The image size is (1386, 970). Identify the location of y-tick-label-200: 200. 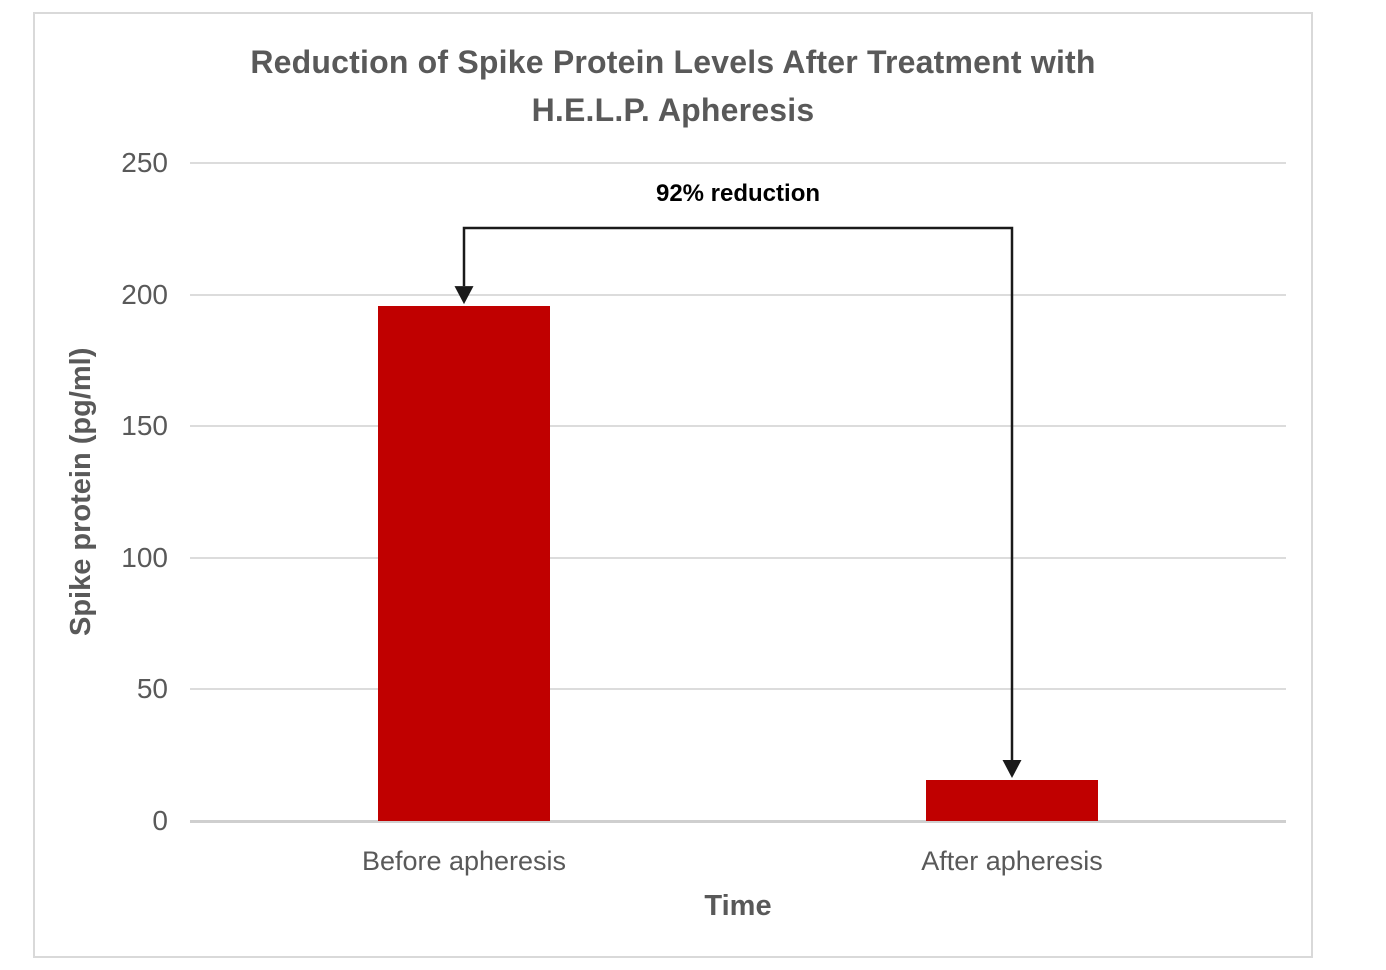
(144, 294).